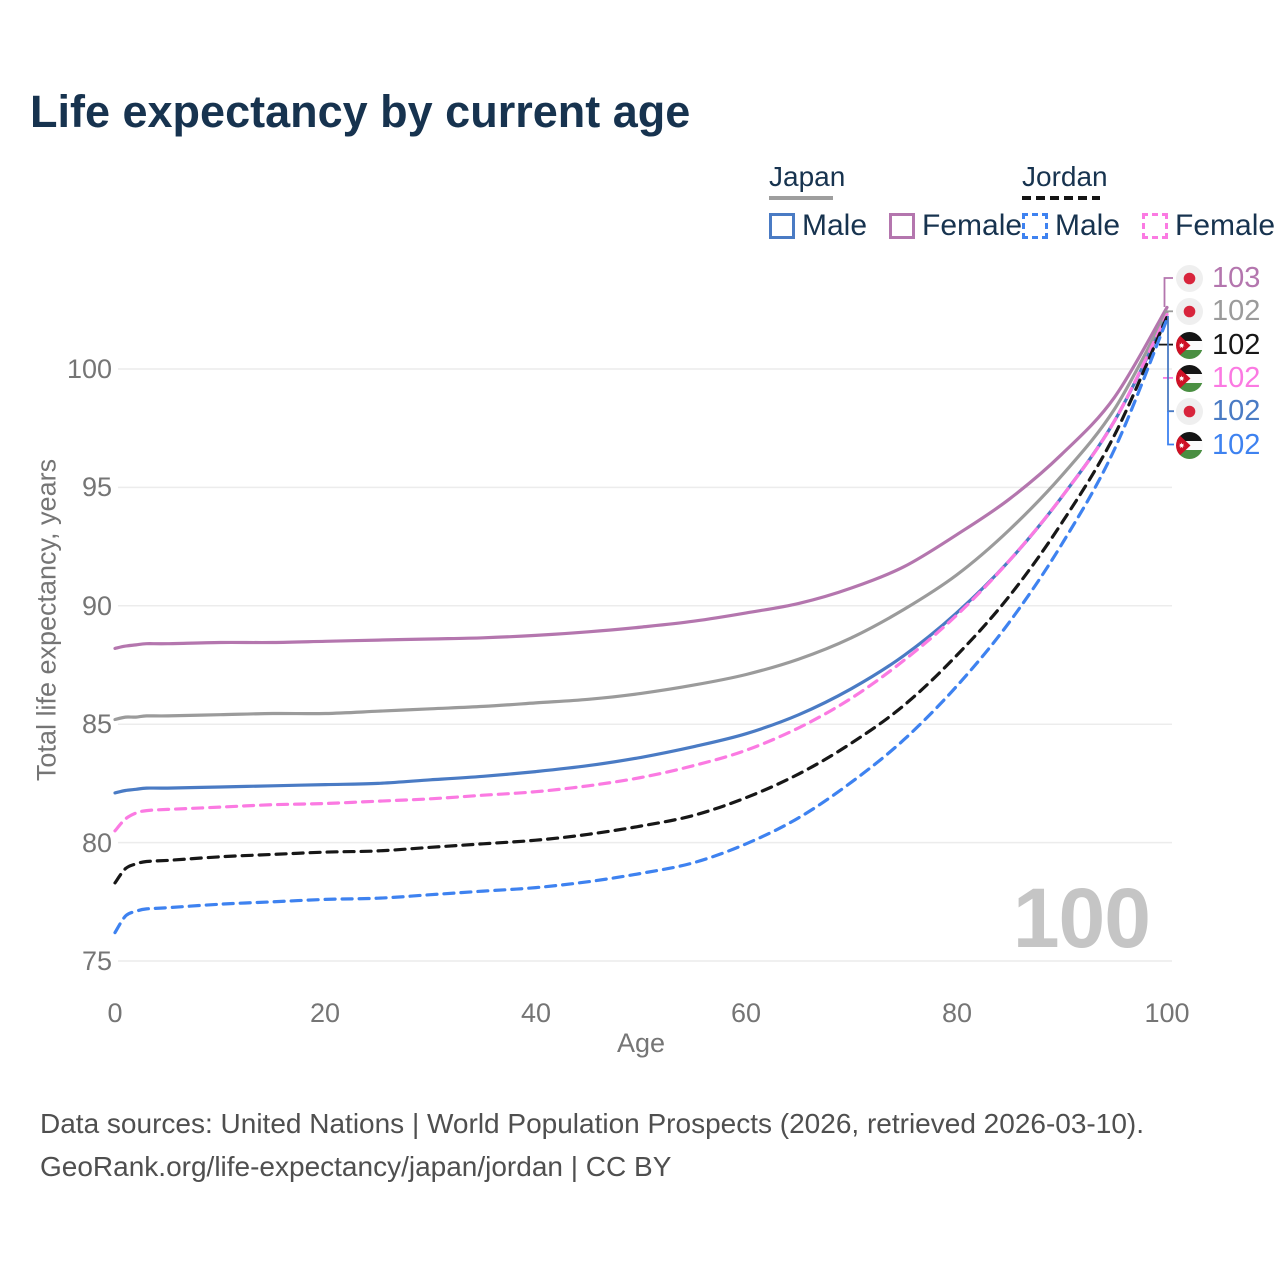 The height and width of the screenshot is (1280, 1280). Describe the element at coordinates (801, 198) in the screenshot. I see `japan-line-style-swatch` at that location.